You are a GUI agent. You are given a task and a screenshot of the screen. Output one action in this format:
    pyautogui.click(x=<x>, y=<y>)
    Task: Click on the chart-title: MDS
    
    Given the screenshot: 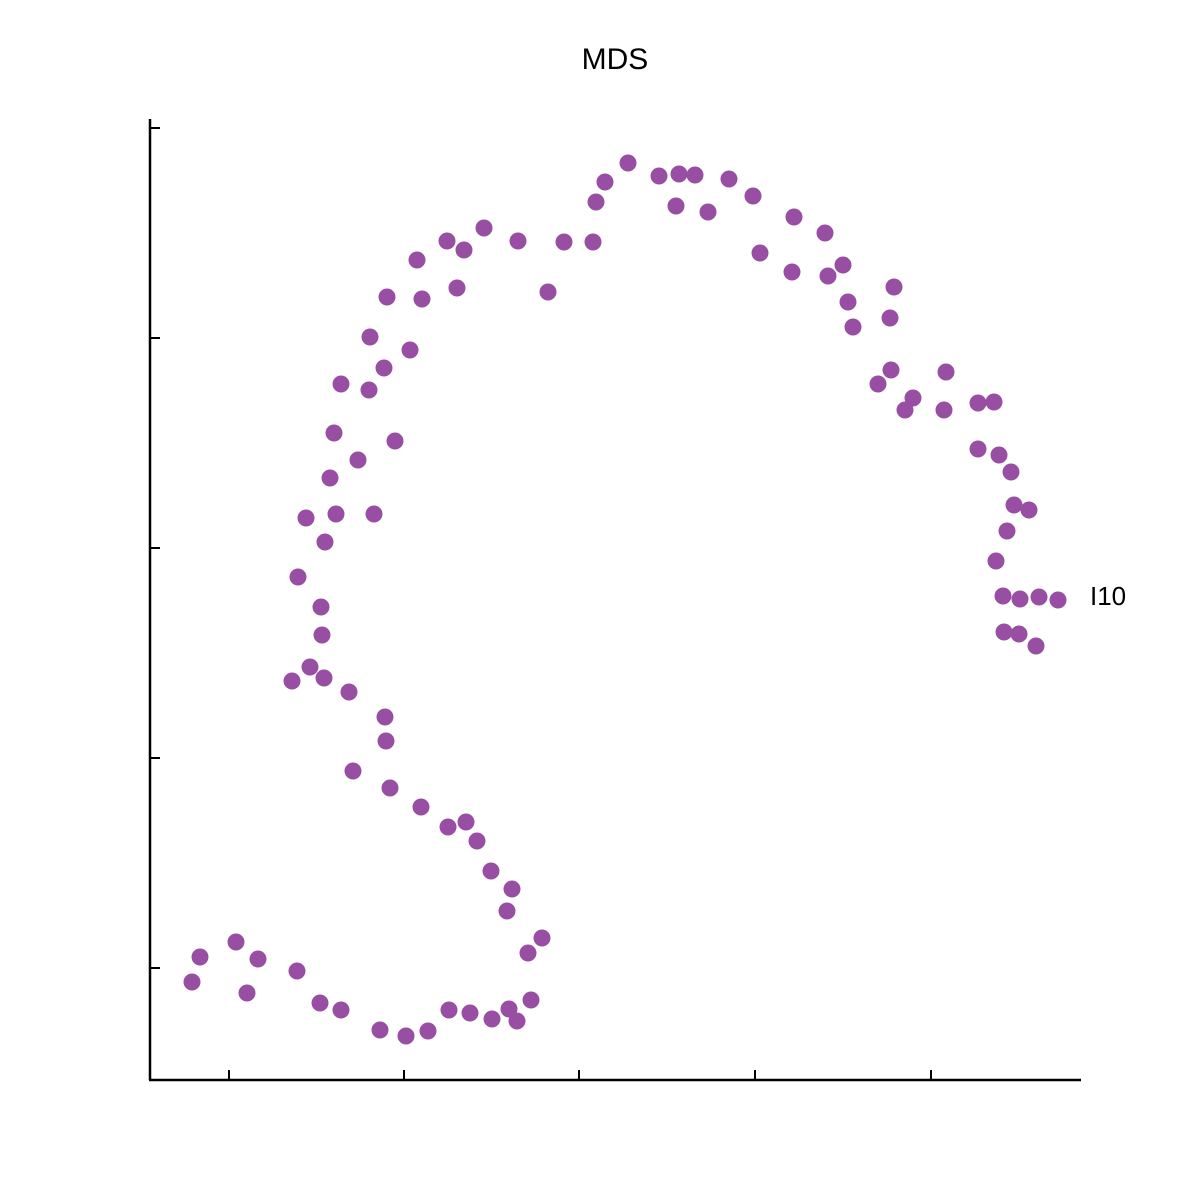 What is the action you would take?
    pyautogui.click(x=615, y=59)
    